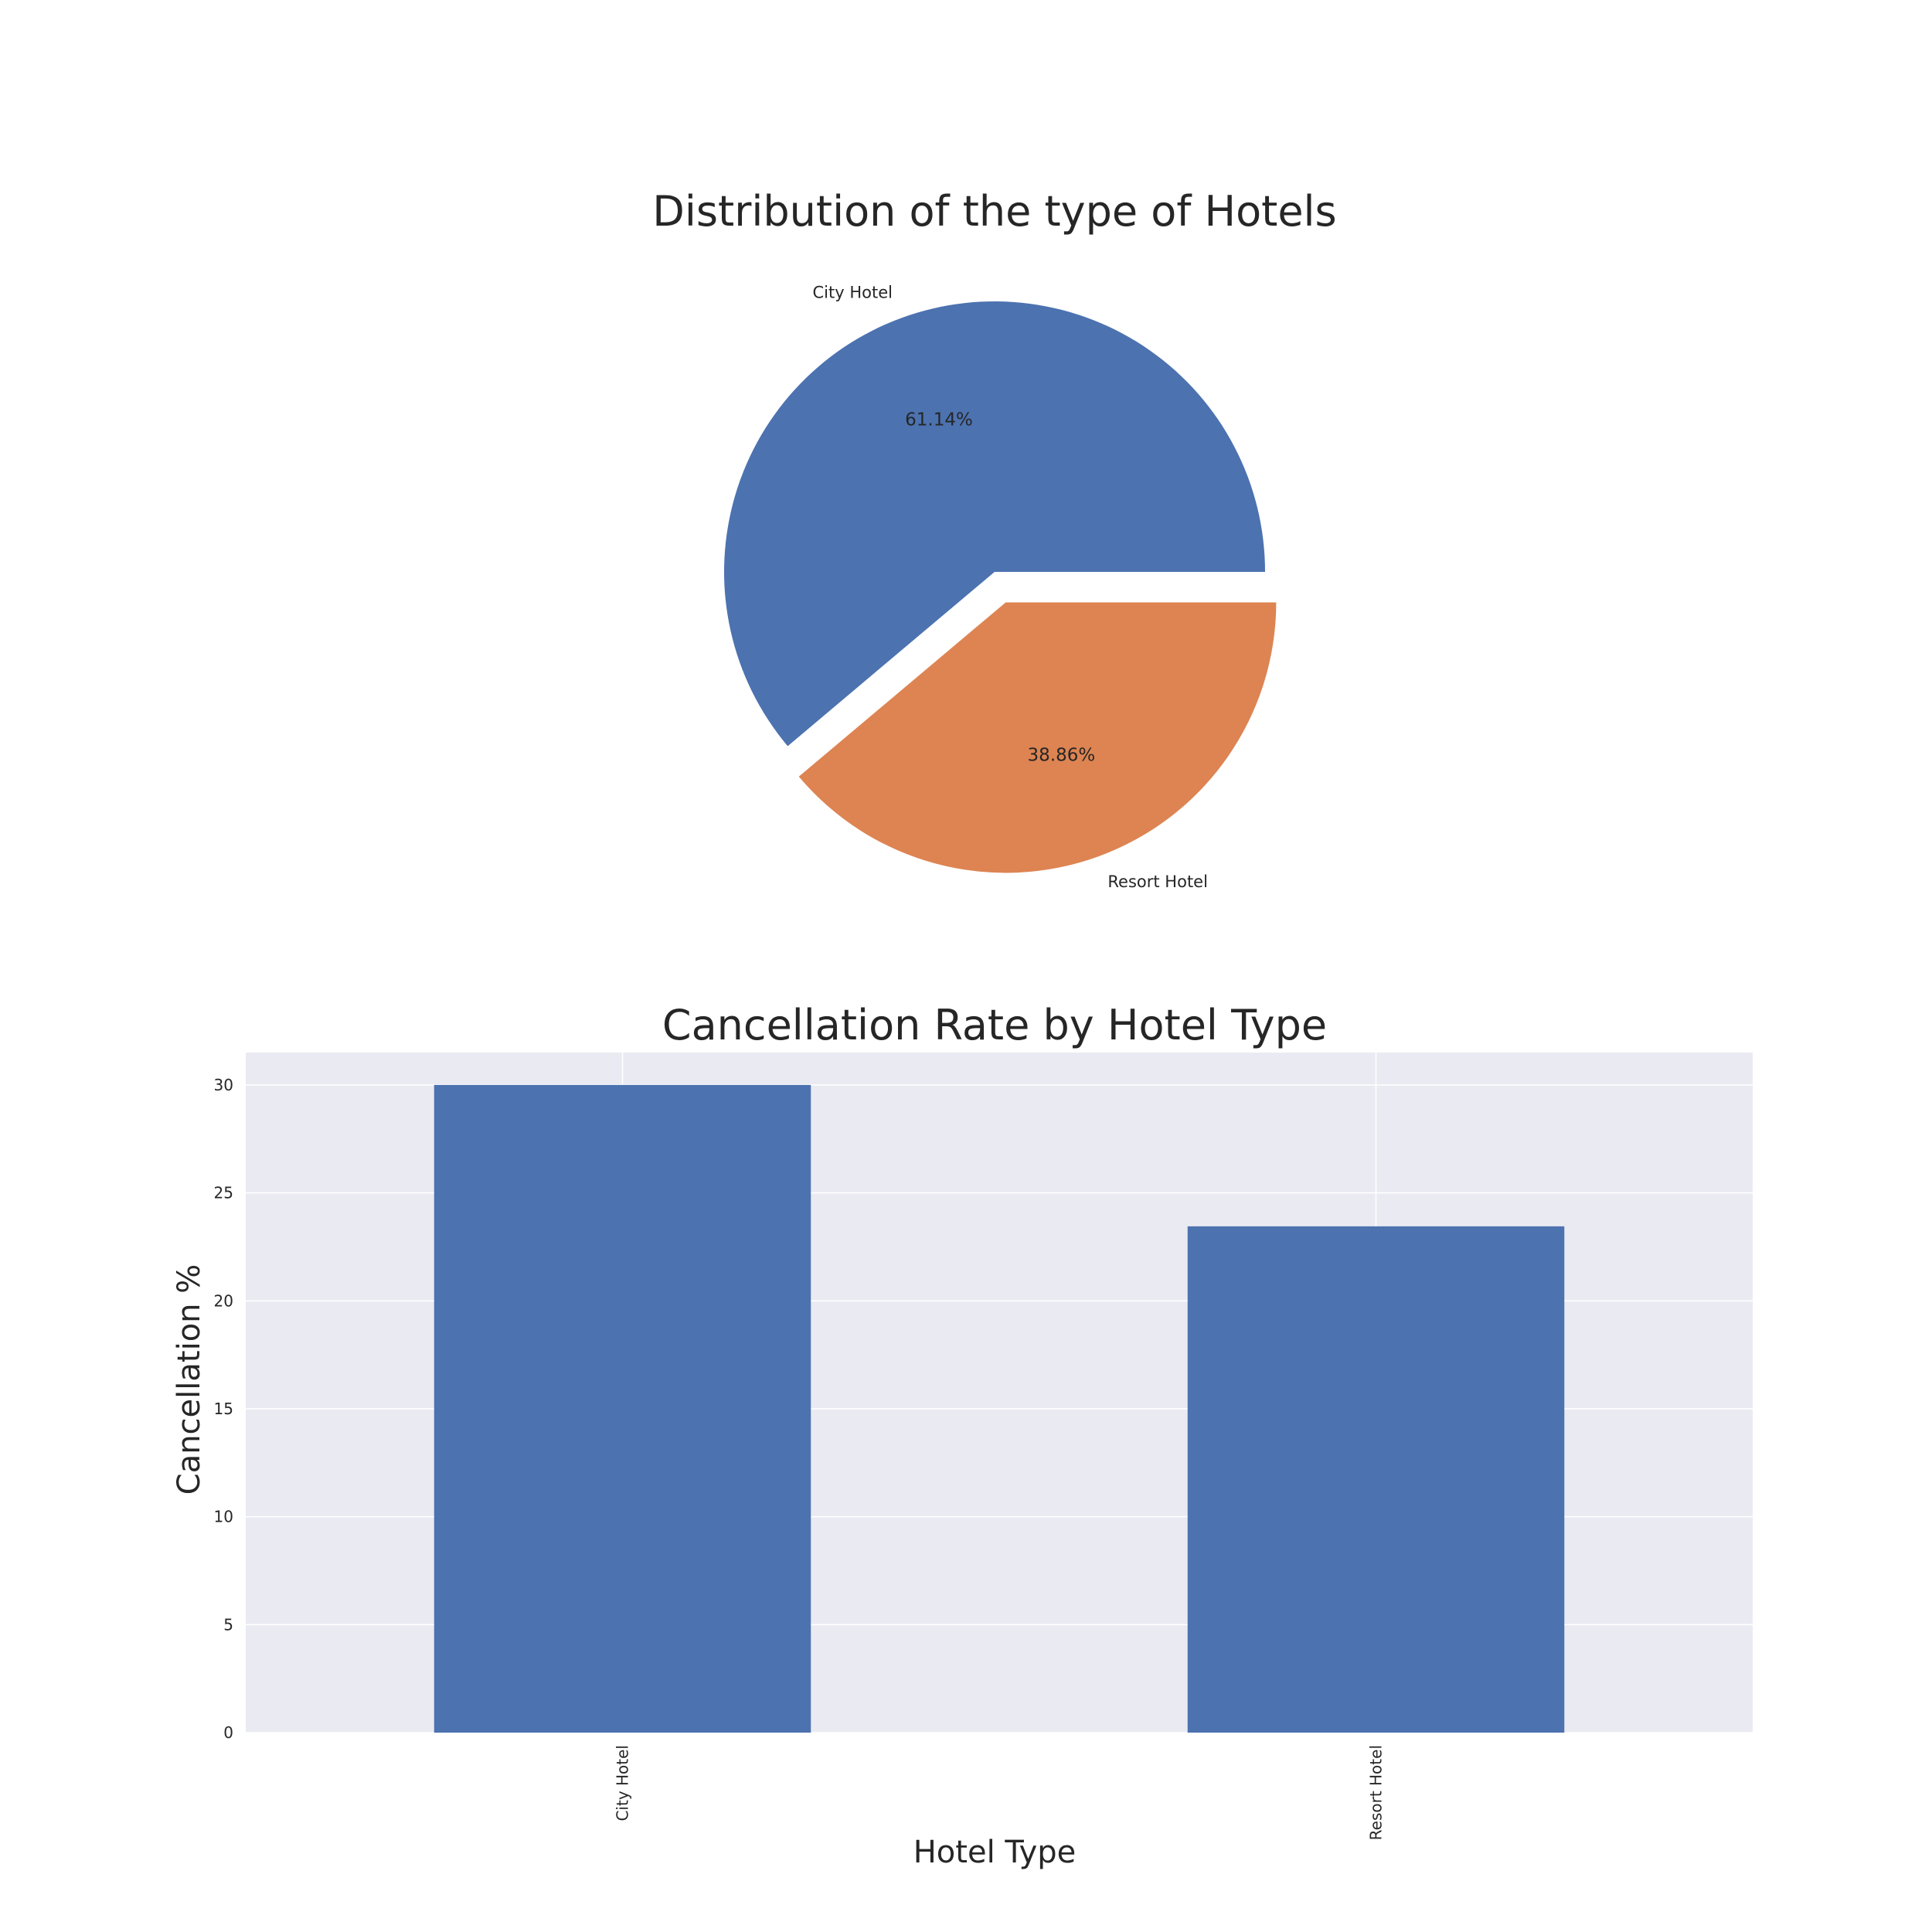 Image resolution: width=1932 pixels, height=1932 pixels. Describe the element at coordinates (1000, 1793) in the screenshot. I see `x-tick-labels: City Hotel Resort Hotel` at that location.